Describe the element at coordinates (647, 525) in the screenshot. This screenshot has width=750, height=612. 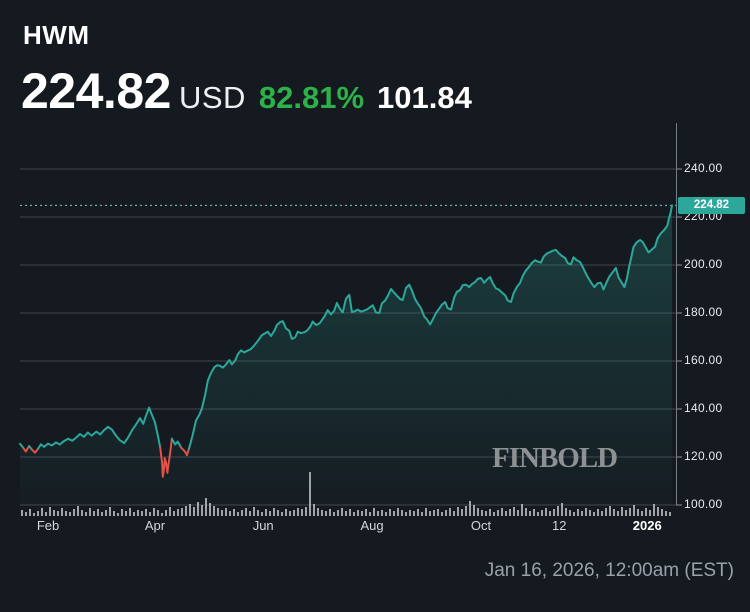
I see `x-axis-tick-label: 2026` at that location.